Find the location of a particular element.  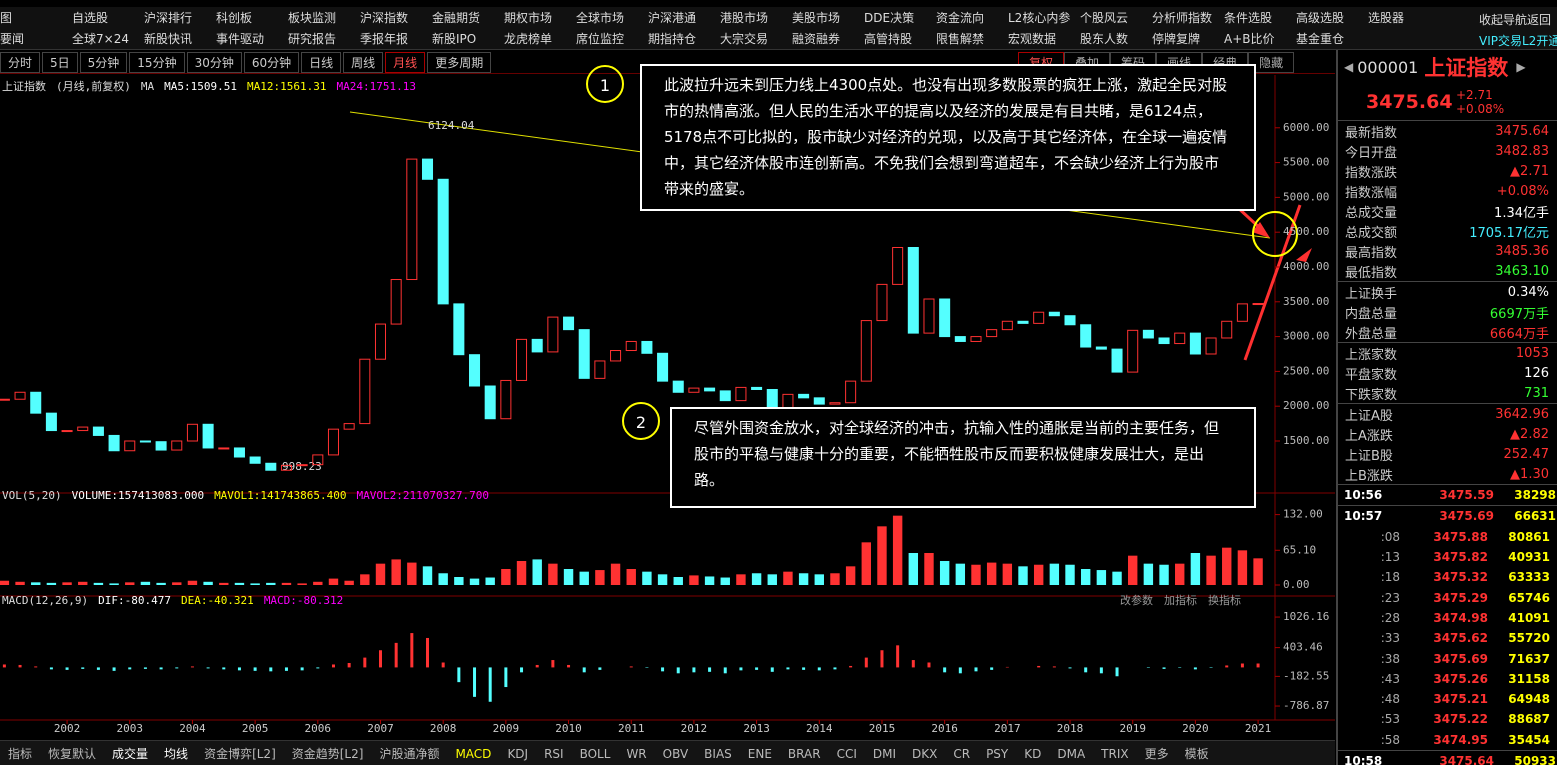

period-button: 月线 is located at coordinates (405, 62).